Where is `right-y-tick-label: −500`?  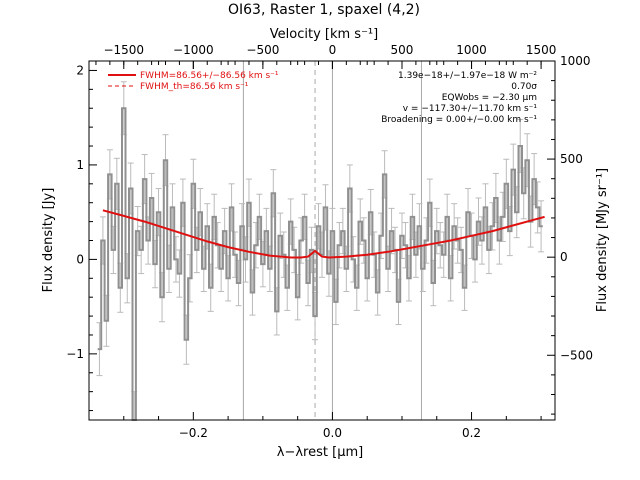 right-y-tick-label: −500 is located at coordinates (576, 355).